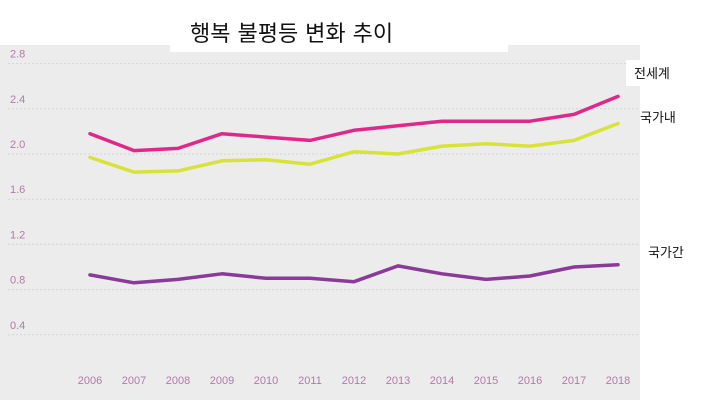 The width and height of the screenshot is (714, 400). Describe the element at coordinates (178, 381) in the screenshot. I see `x-tick-label: 2008` at that location.